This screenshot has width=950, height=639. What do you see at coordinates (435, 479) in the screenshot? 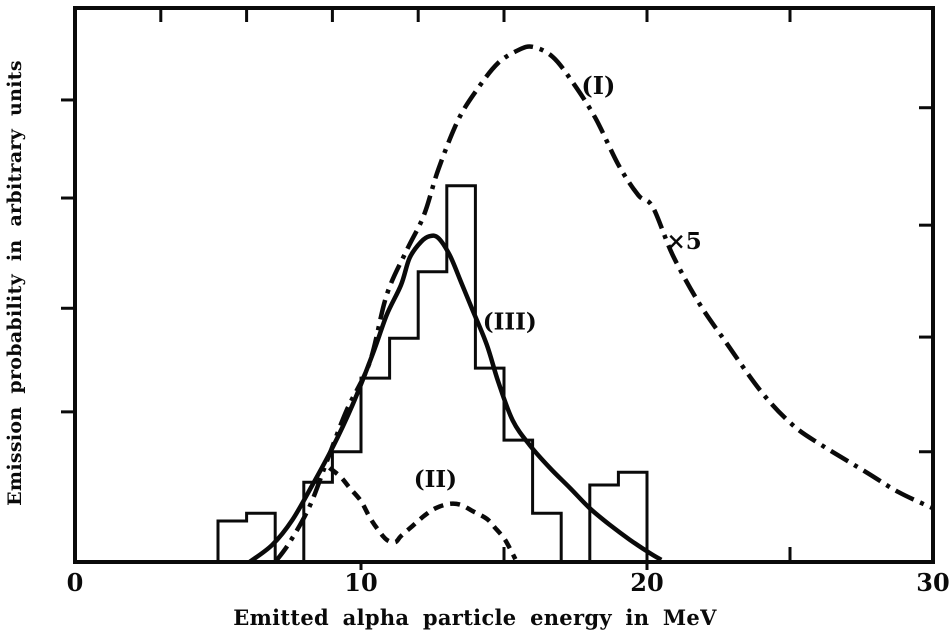
I see `annotation-ii: (II)` at bounding box center [435, 479].